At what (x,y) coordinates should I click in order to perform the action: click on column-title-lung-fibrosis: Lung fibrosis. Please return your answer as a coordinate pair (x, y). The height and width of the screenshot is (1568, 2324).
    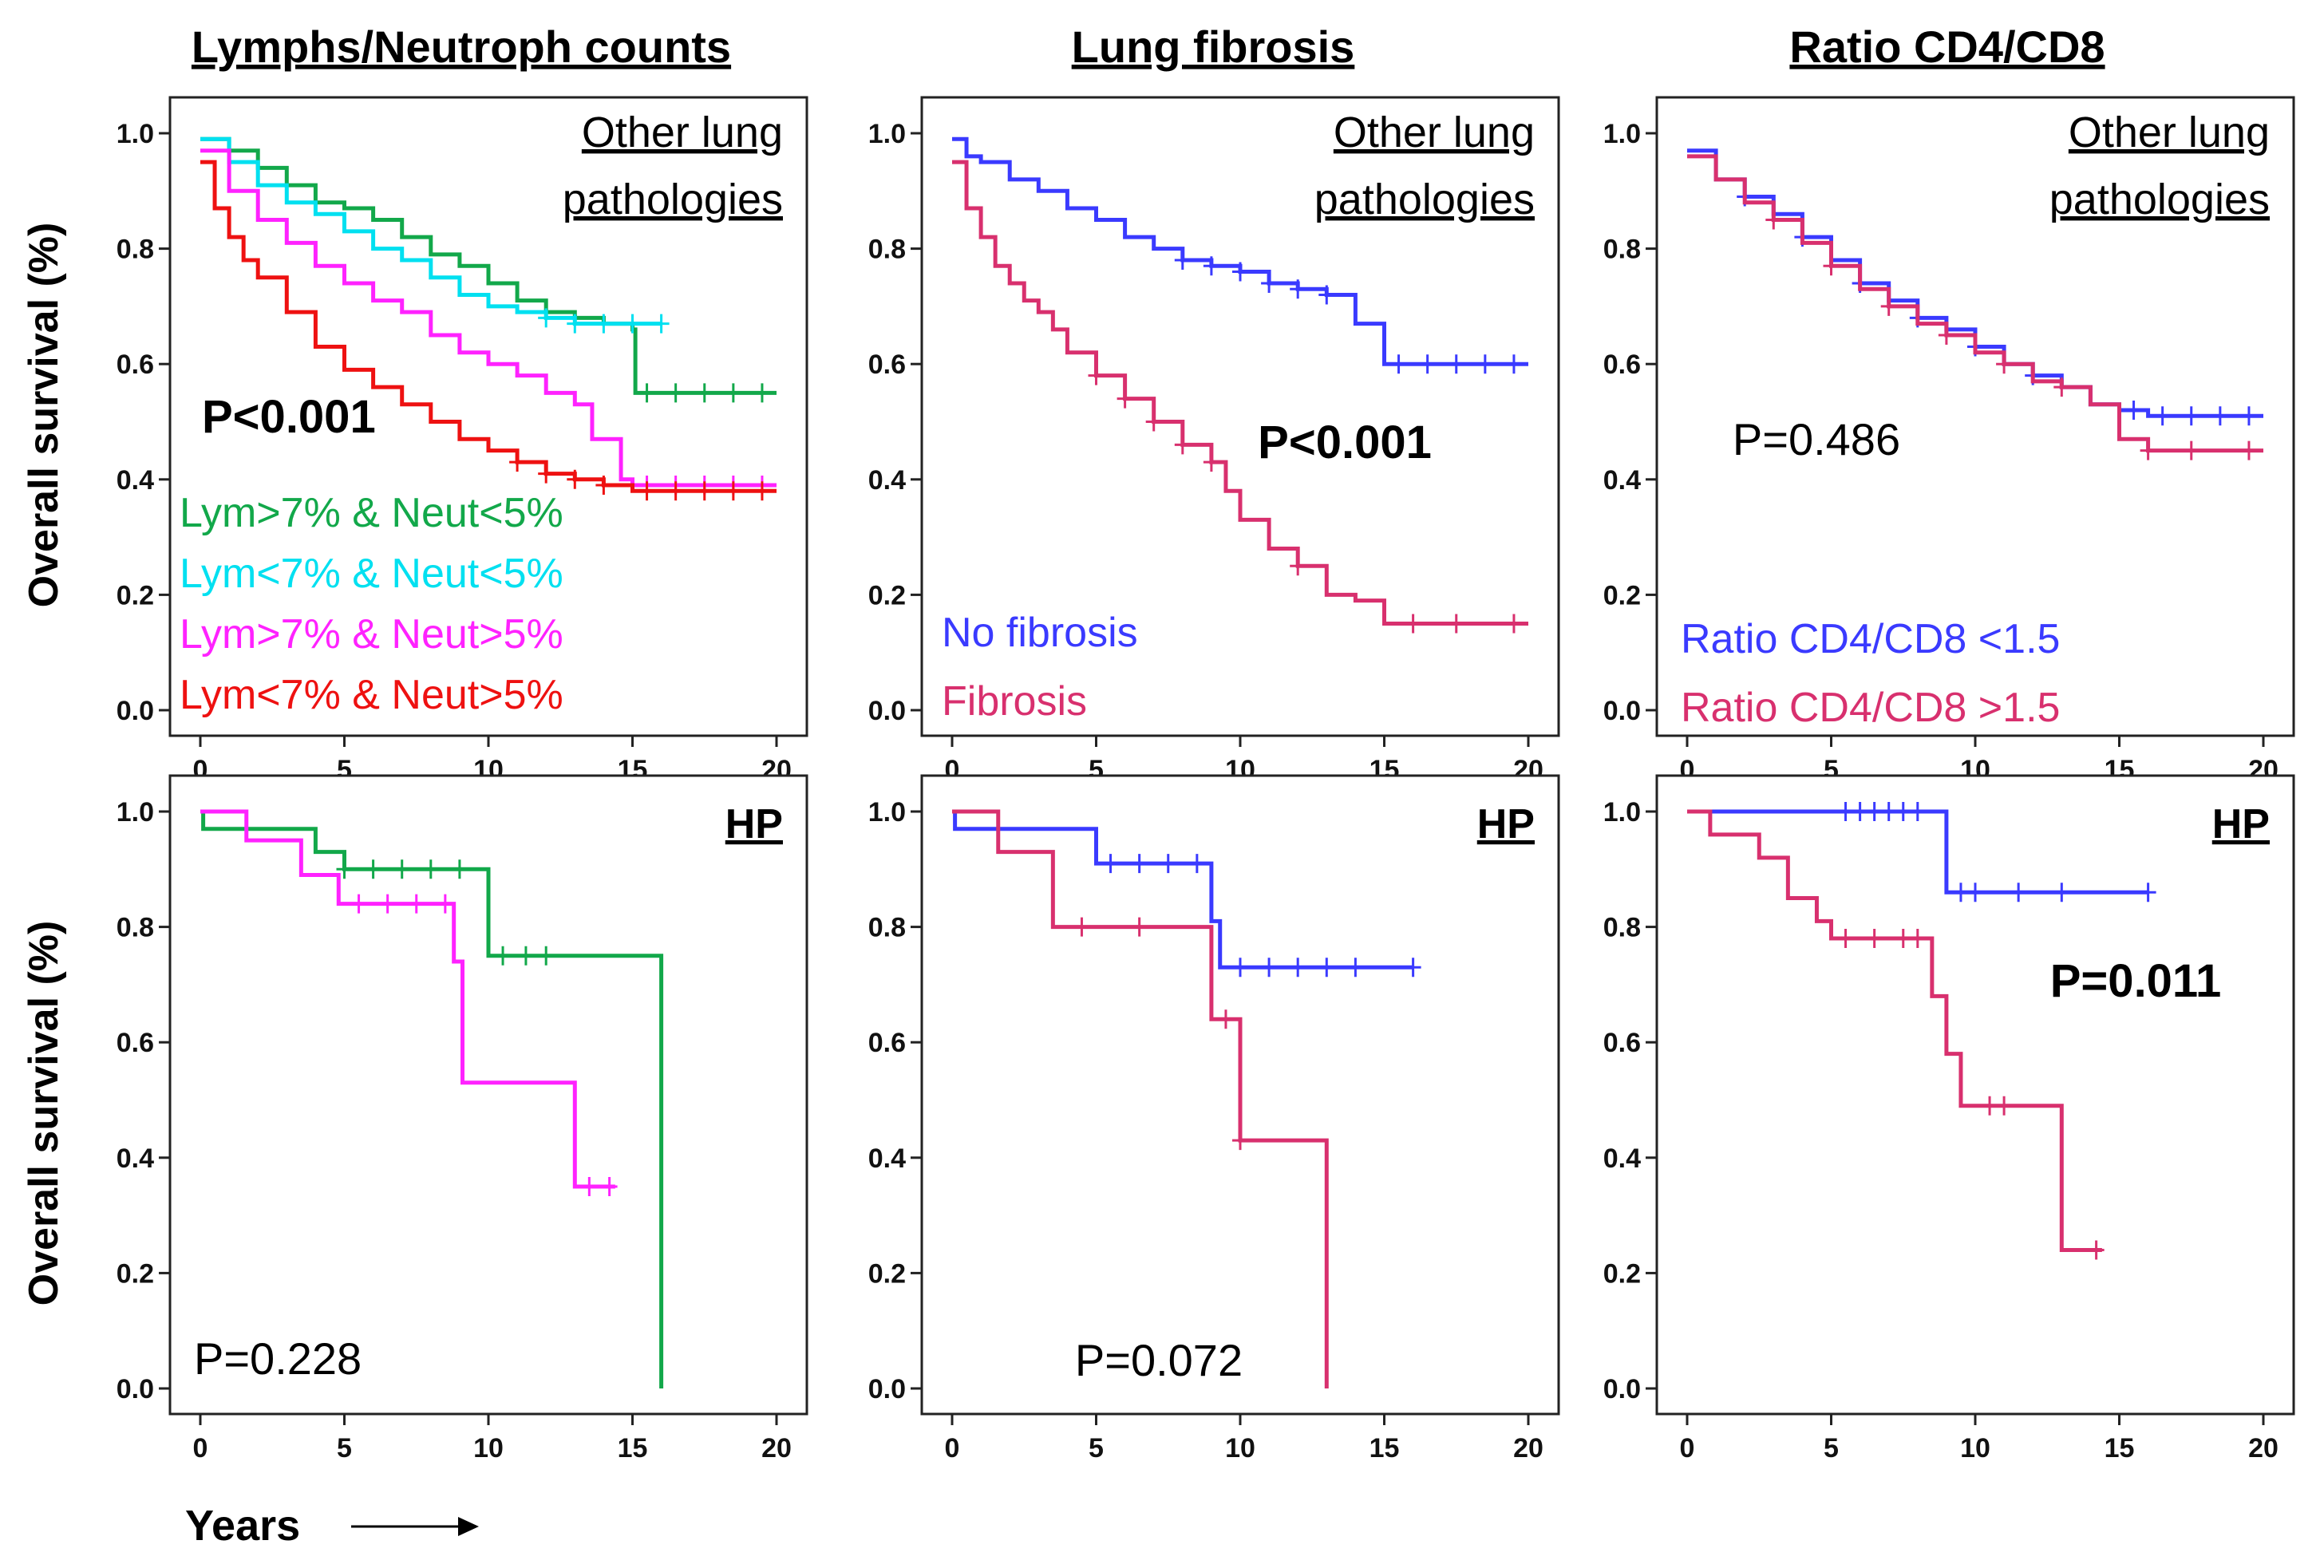
    Looking at the image, I should click on (1213, 47).